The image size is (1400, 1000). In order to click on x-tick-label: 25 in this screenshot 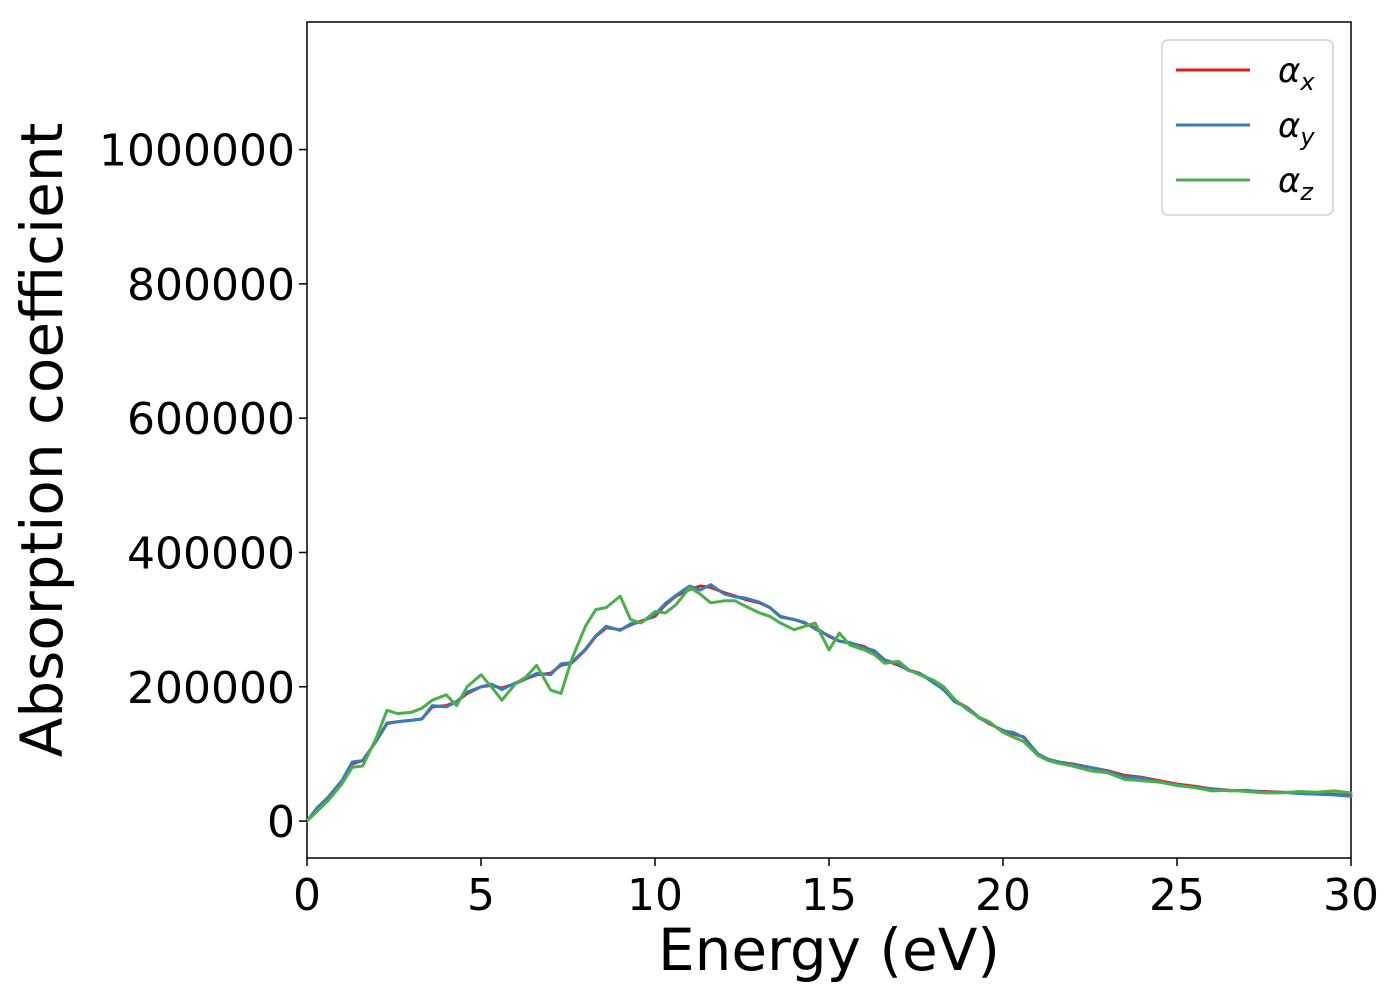, I will do `click(1177, 895)`.